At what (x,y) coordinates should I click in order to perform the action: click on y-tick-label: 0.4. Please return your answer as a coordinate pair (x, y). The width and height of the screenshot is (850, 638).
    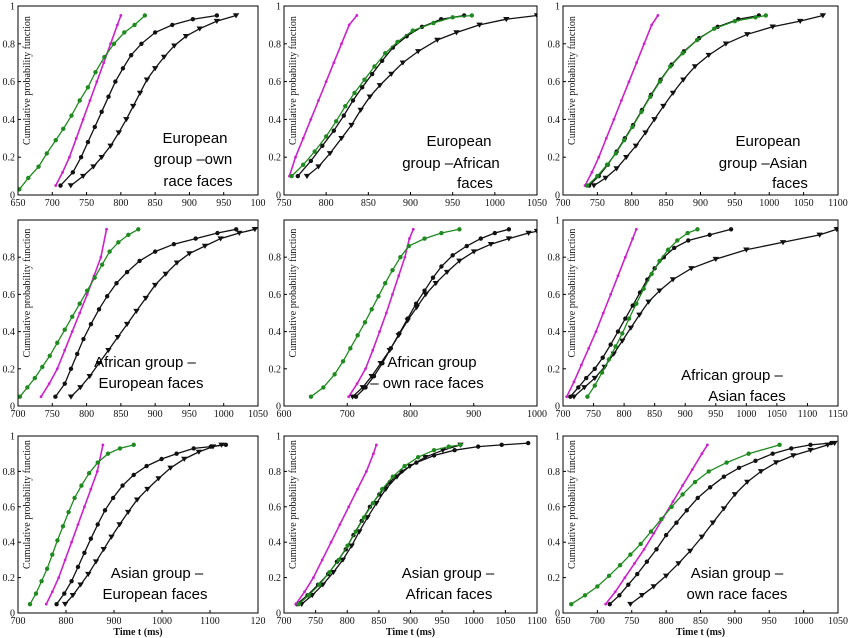
    Looking at the image, I should click on (275, 332).